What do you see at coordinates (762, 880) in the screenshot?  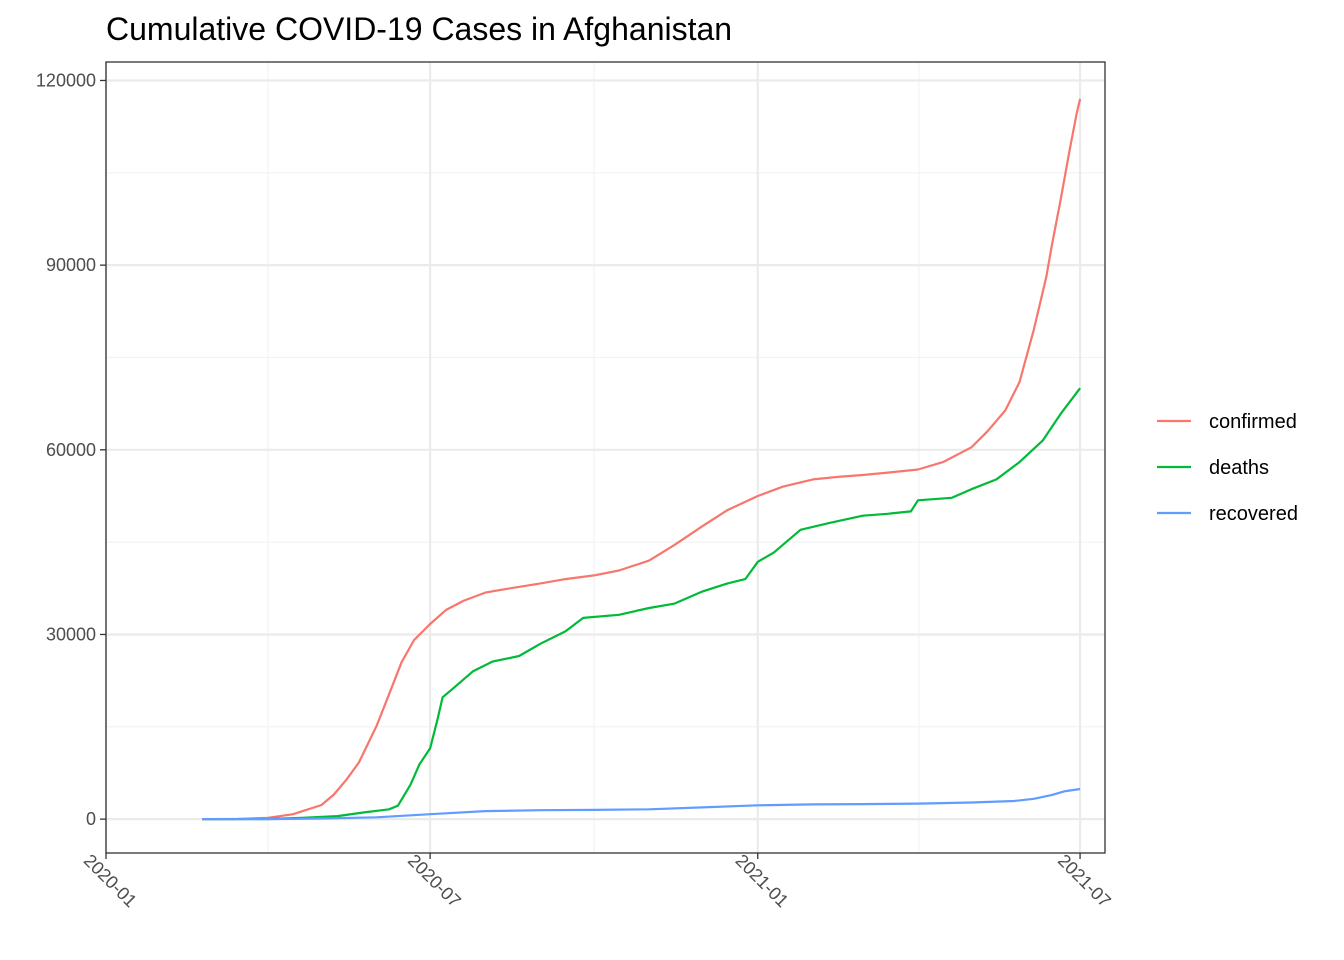 I see `x-tick-label: 2021-01` at bounding box center [762, 880].